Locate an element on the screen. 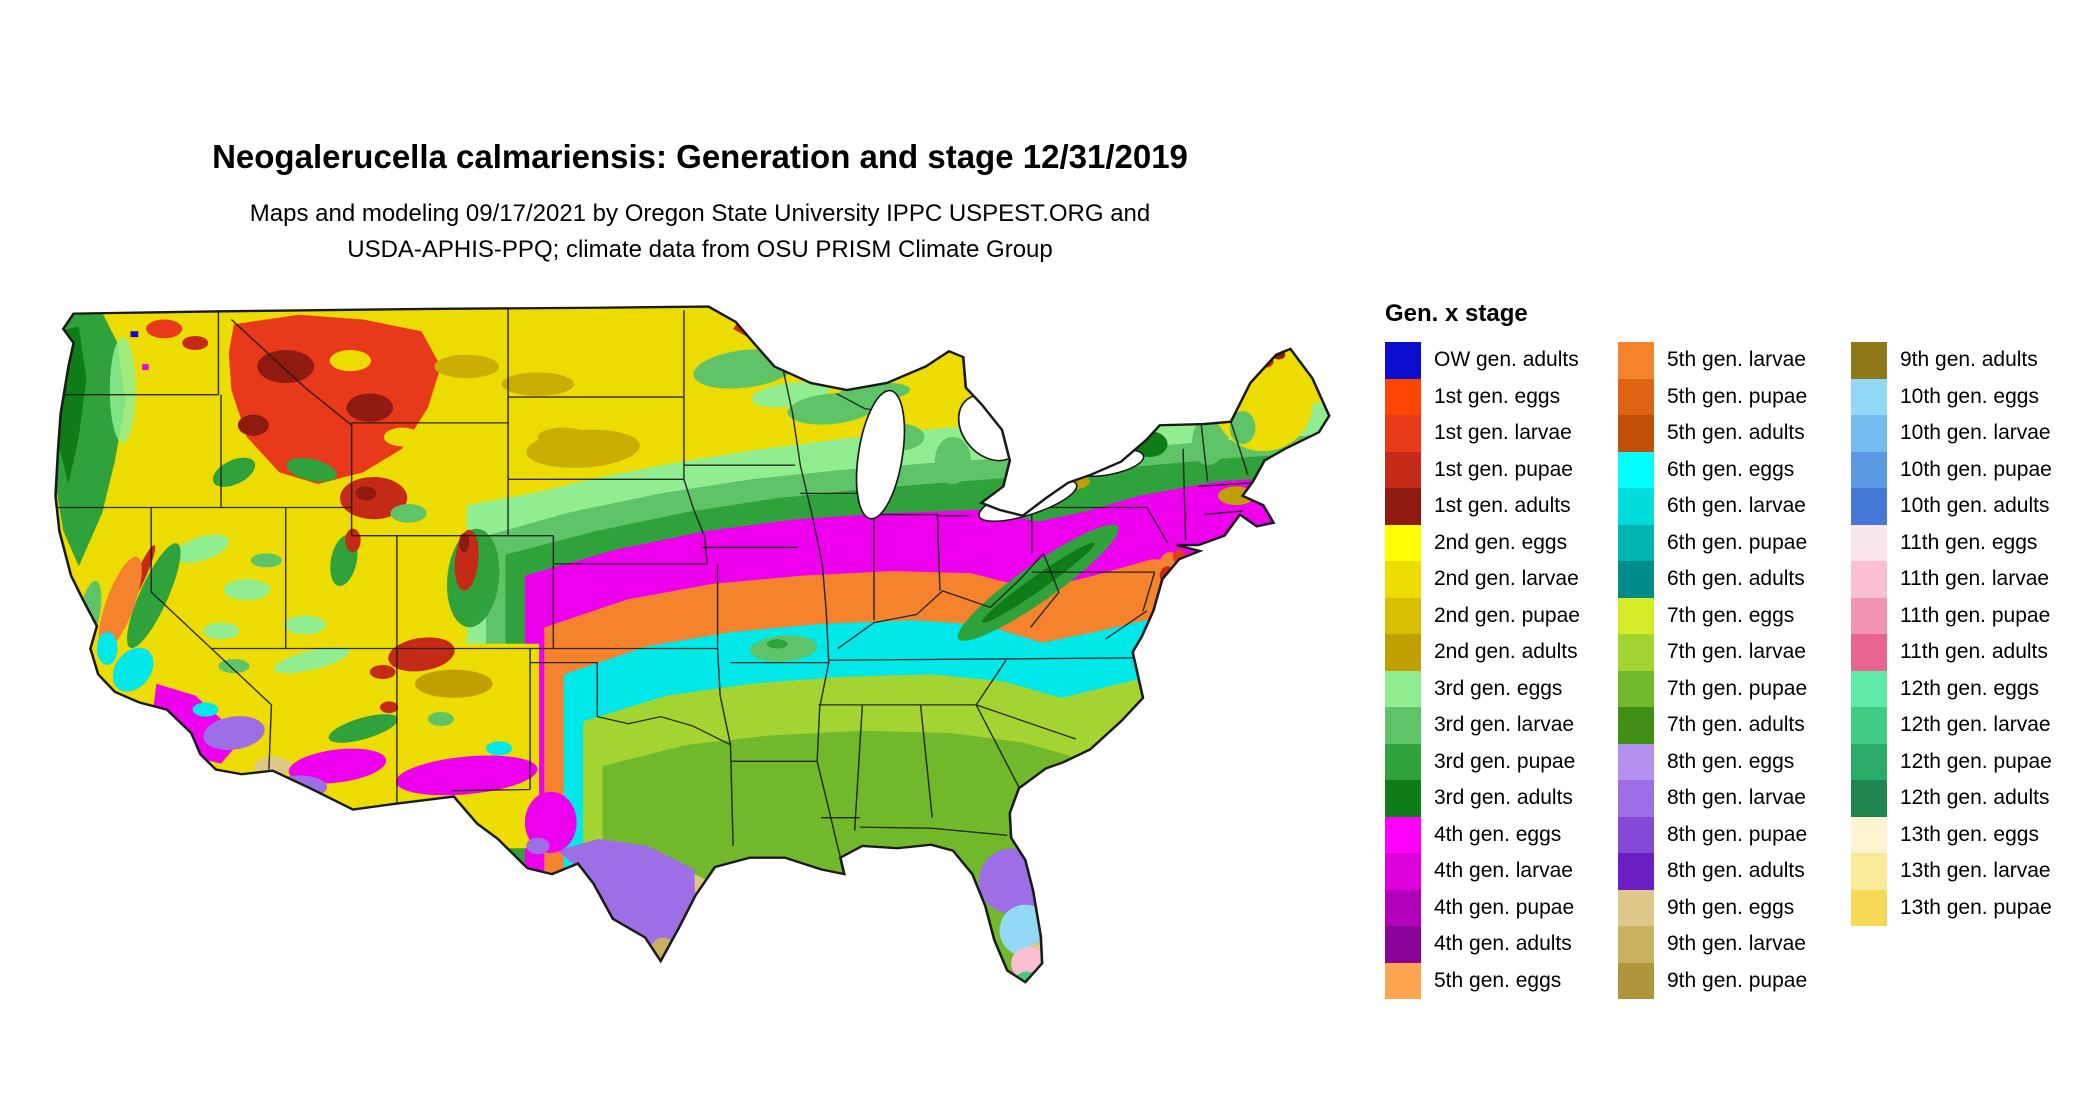  lake-michigan is located at coordinates (880, 454).